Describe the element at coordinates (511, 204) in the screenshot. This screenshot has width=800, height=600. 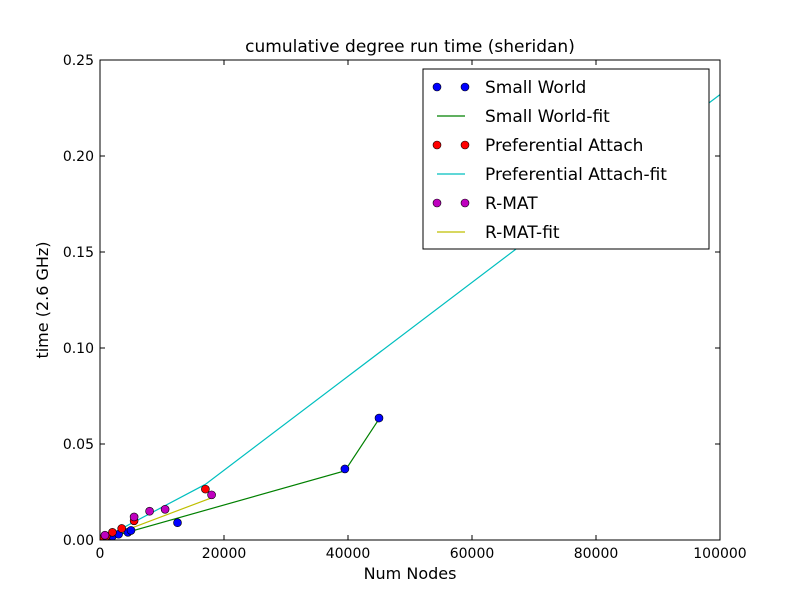
I see `legend-label: R-MAT` at that location.